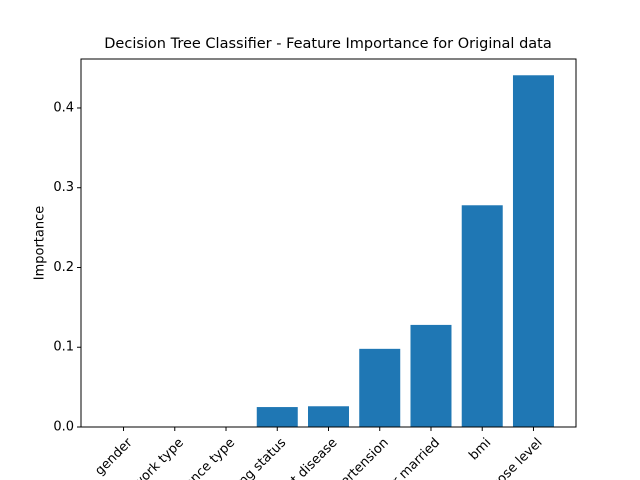  I want to click on y-tick-label: 0.0, so click(63, 427).